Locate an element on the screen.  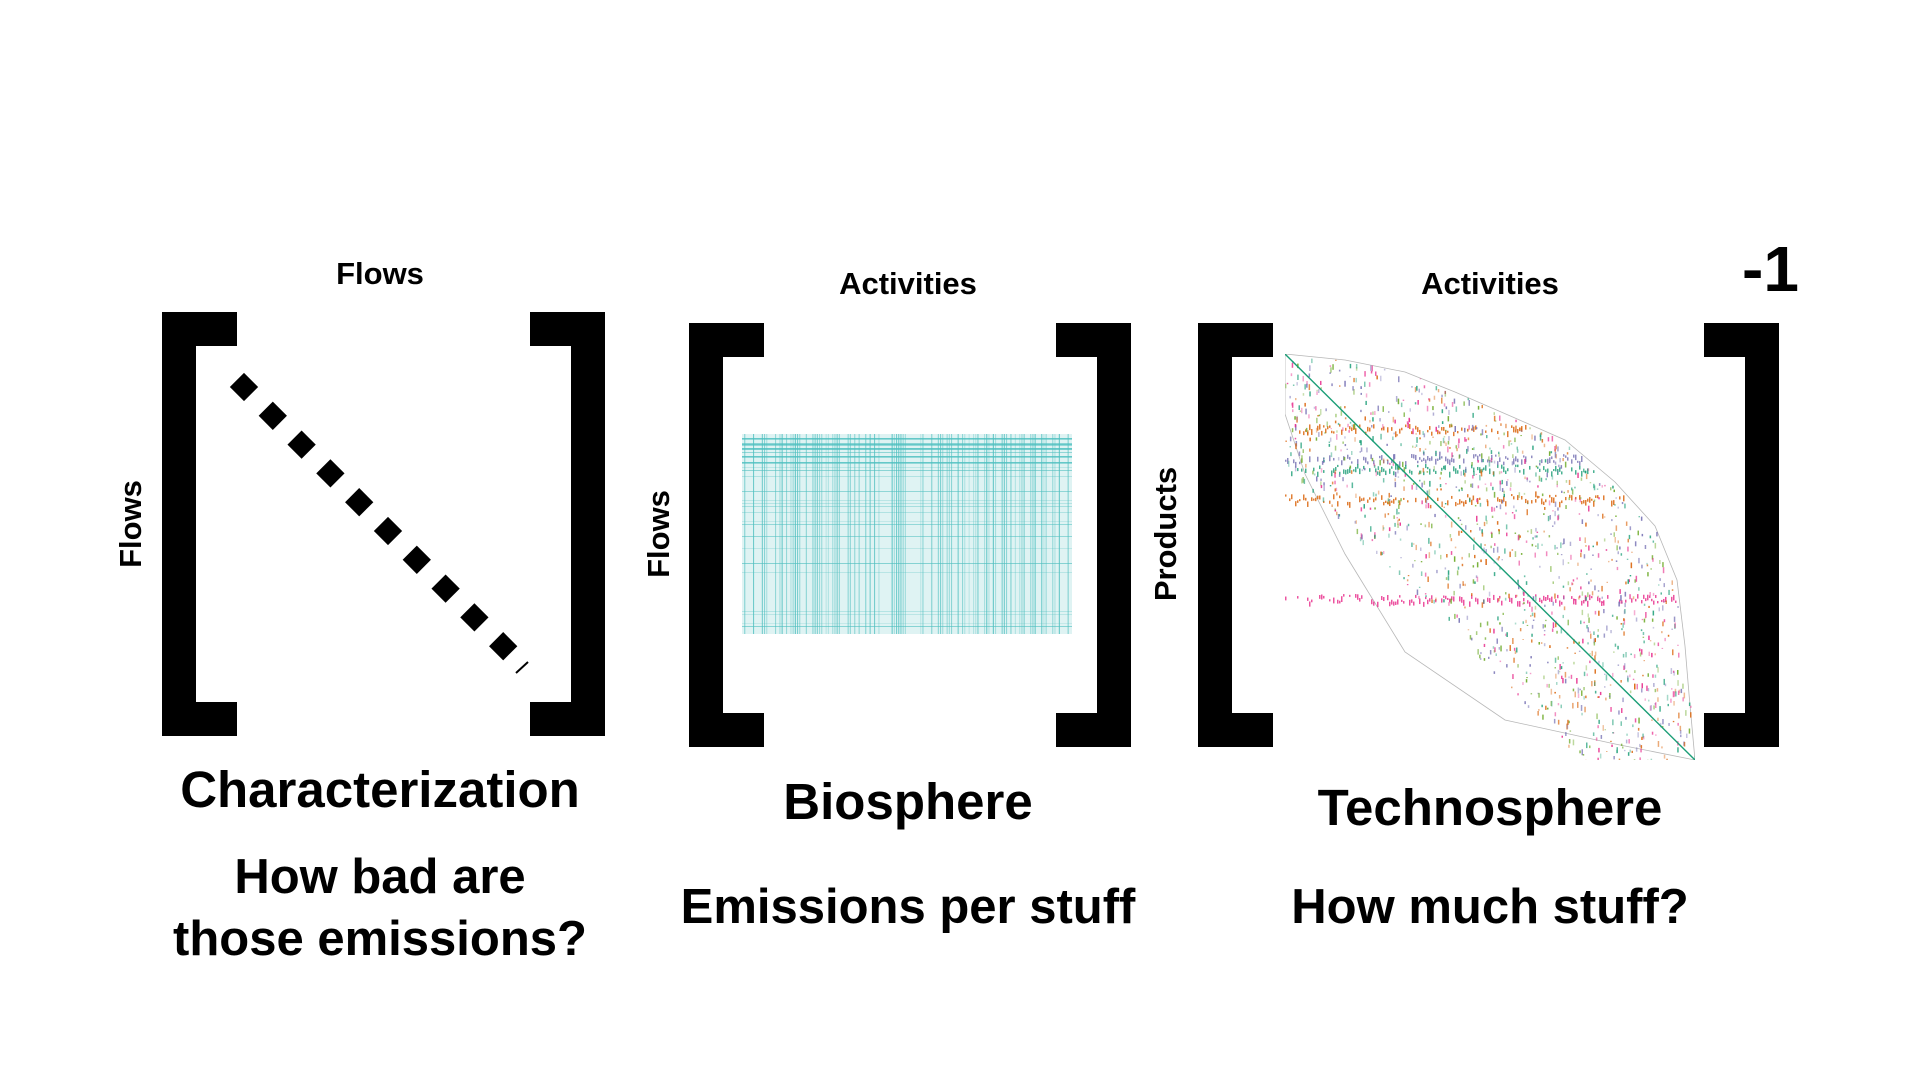
technosphere-title: Technosphere is located at coordinates (1490, 807).